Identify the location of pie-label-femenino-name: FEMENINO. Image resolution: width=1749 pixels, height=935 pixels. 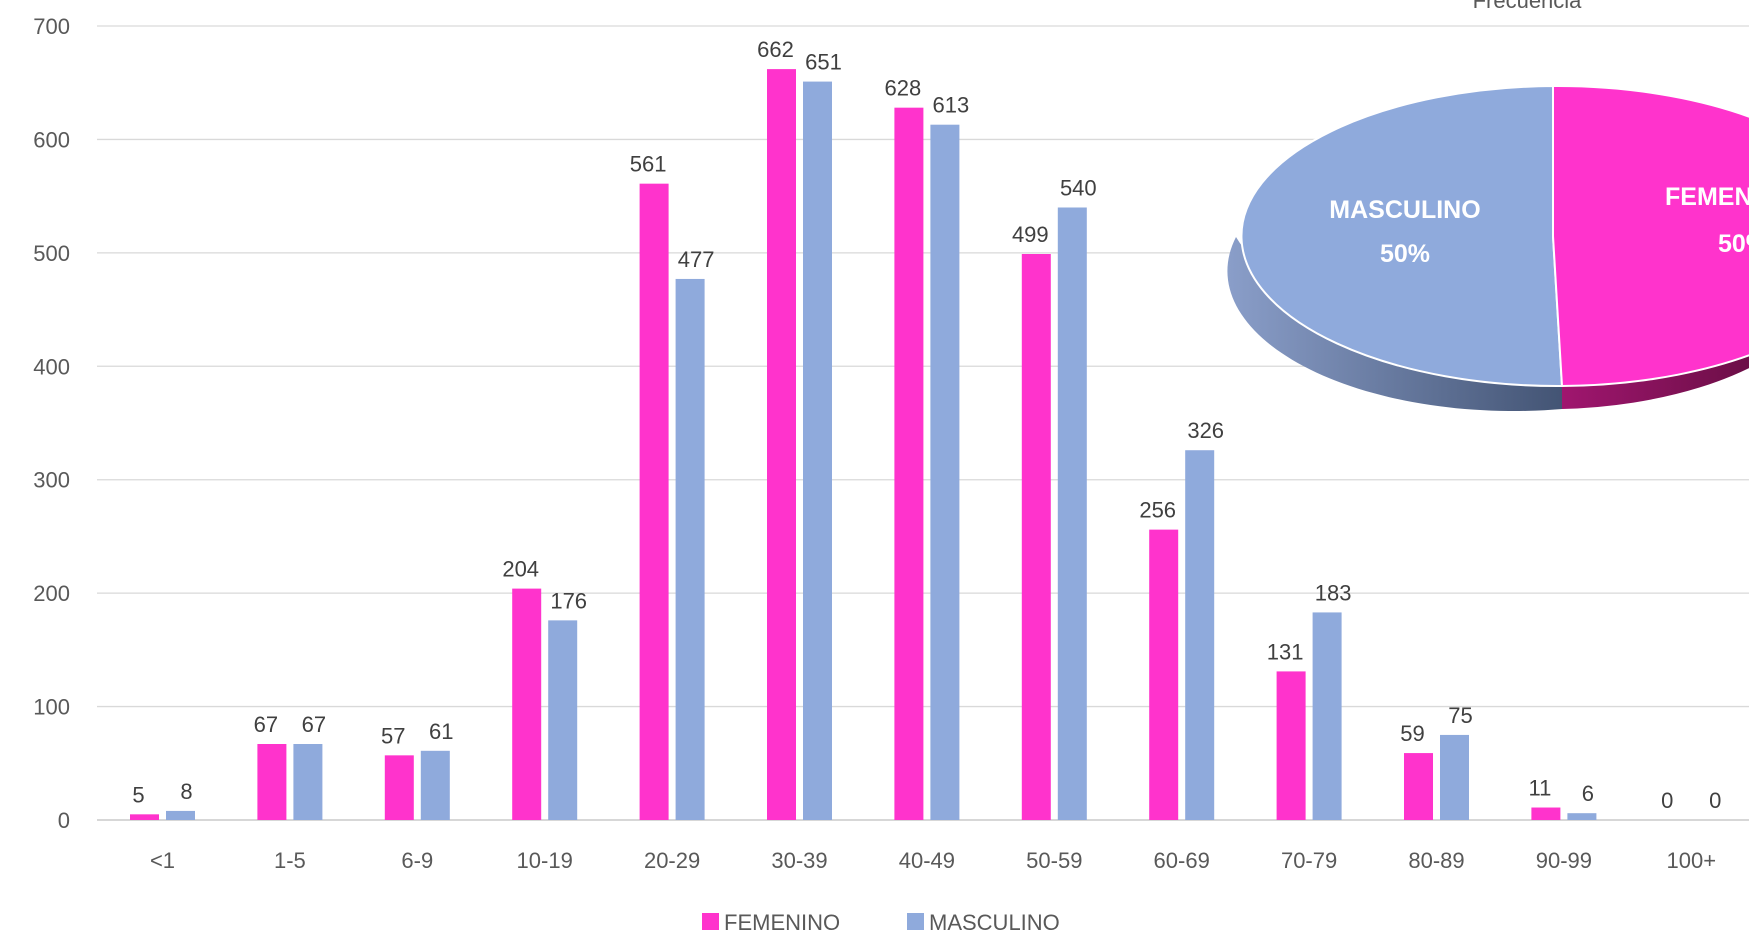
(1707, 197).